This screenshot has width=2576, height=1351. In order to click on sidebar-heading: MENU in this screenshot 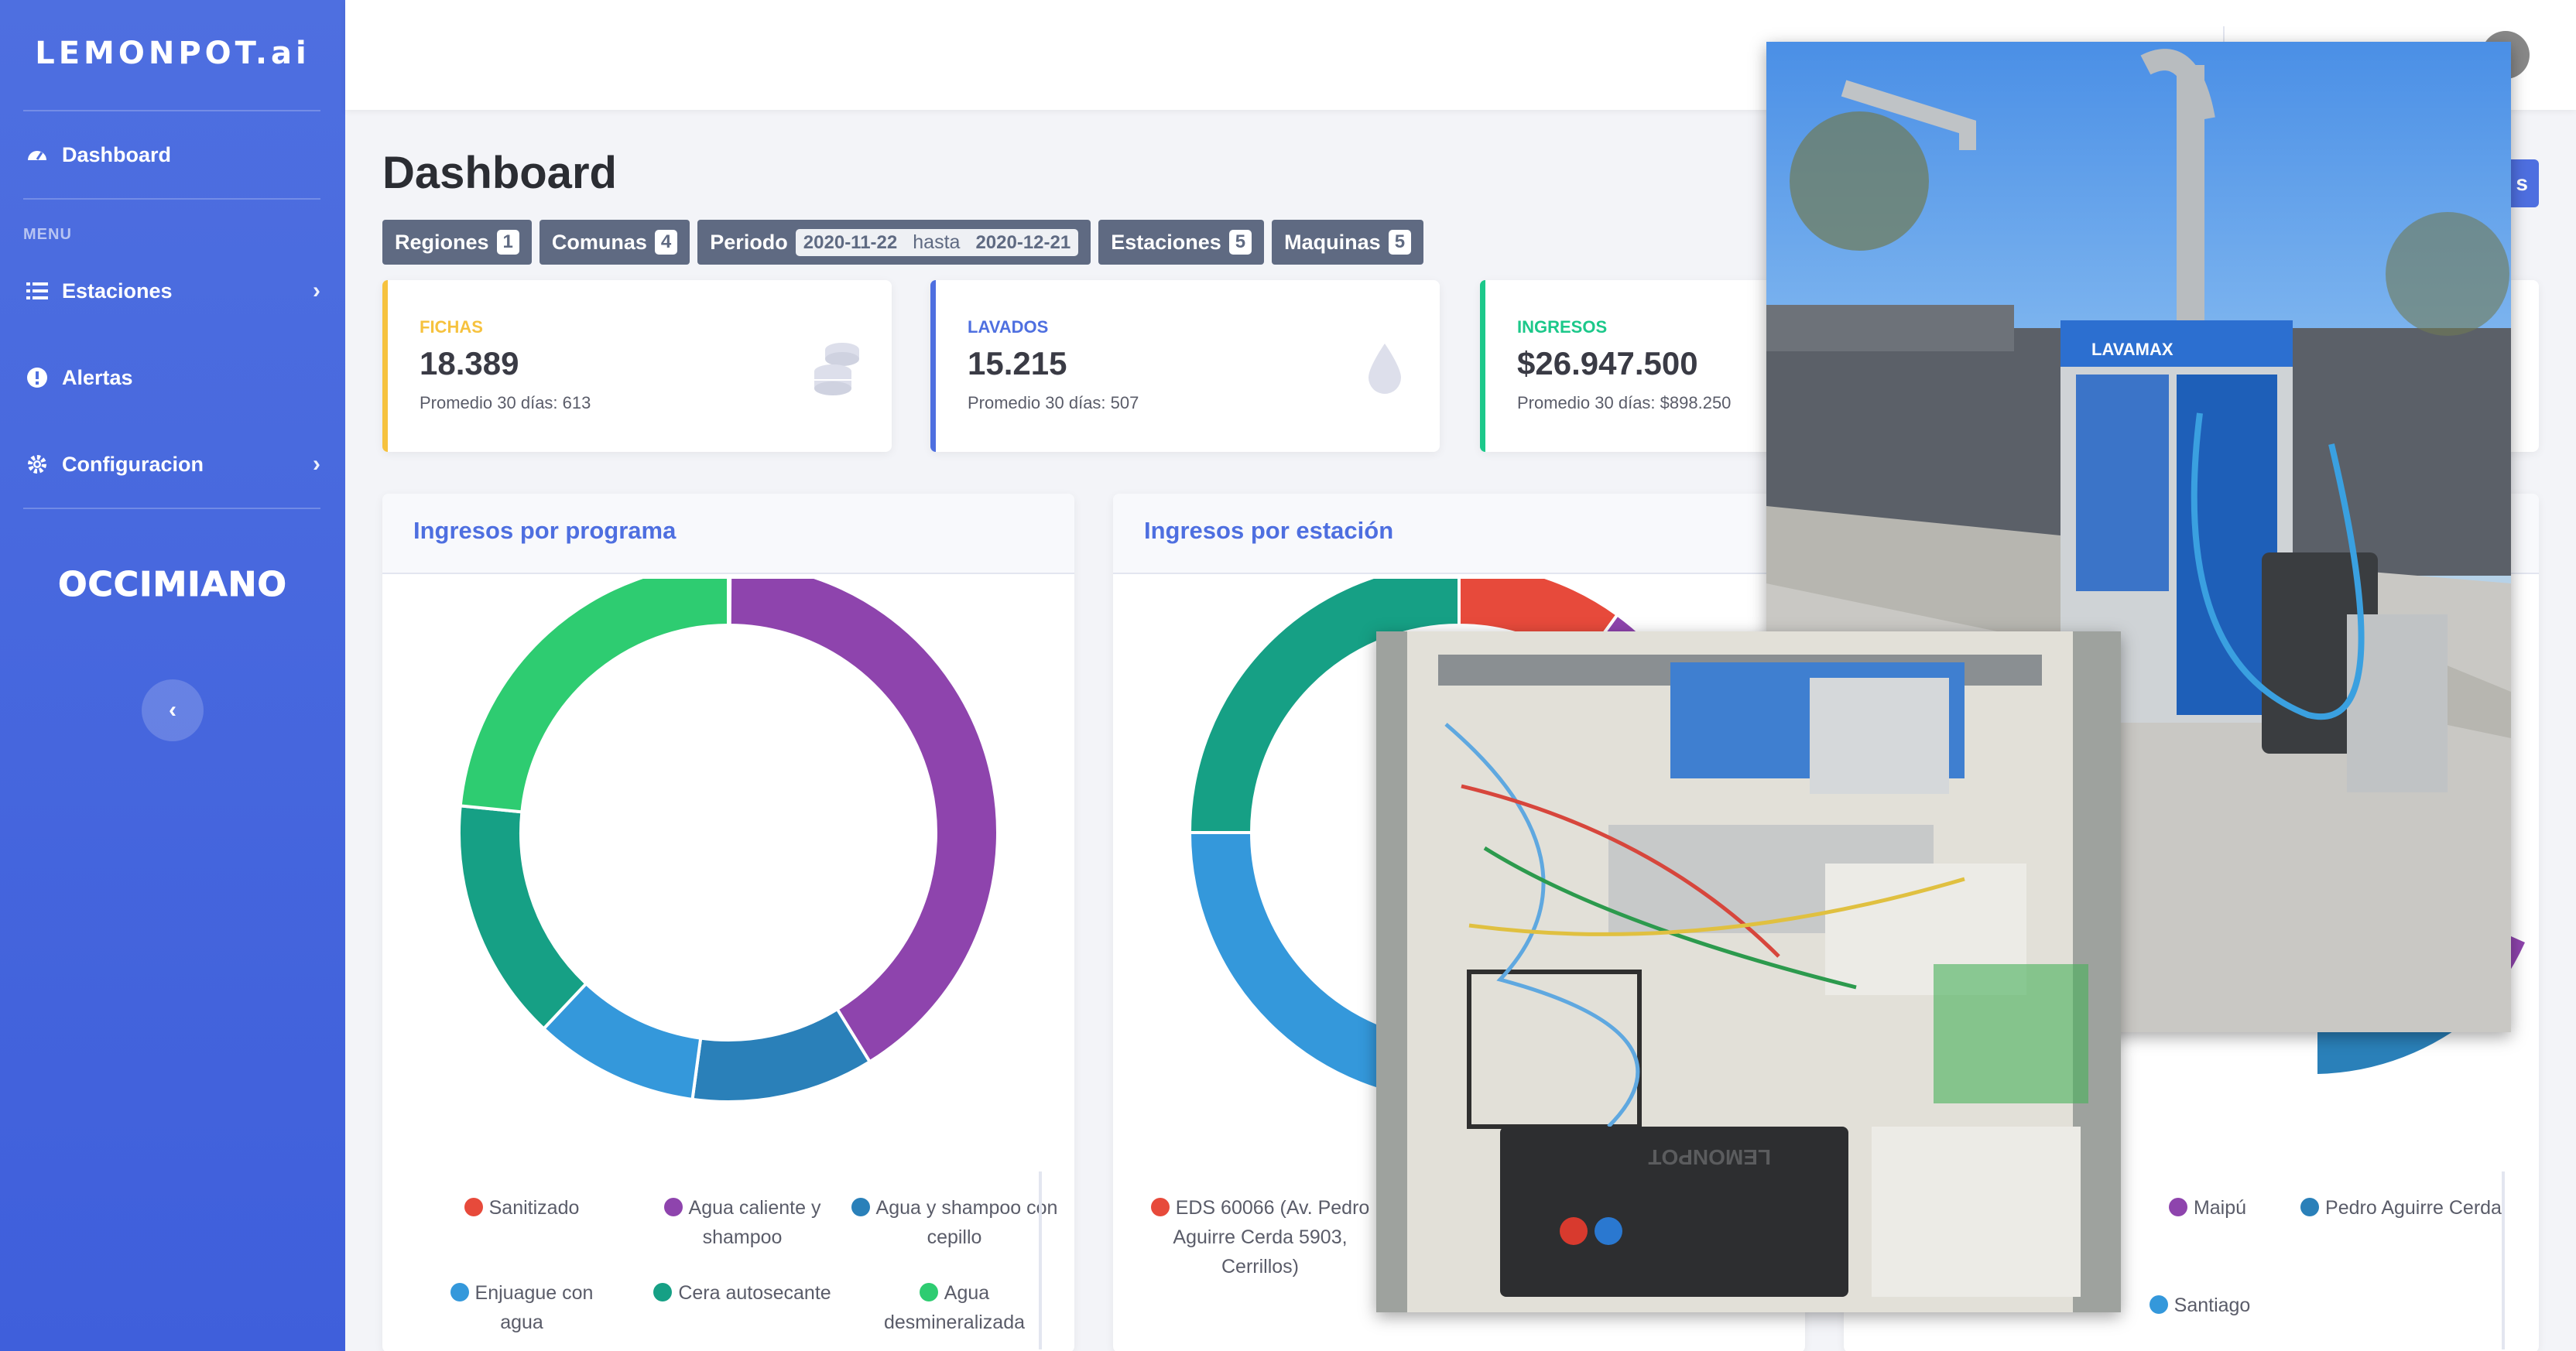, I will do `click(47, 235)`.